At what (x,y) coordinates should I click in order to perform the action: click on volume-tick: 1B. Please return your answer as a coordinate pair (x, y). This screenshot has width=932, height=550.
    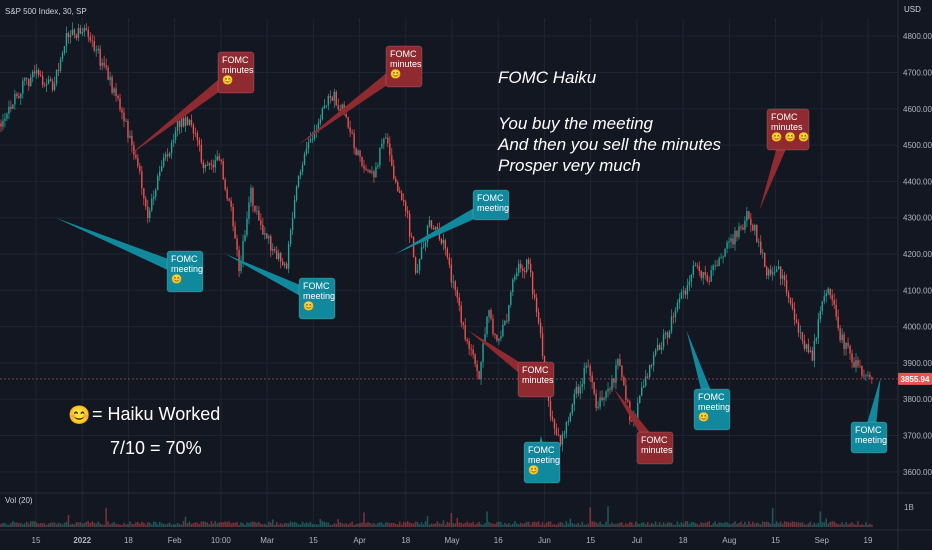
    Looking at the image, I should click on (909, 507).